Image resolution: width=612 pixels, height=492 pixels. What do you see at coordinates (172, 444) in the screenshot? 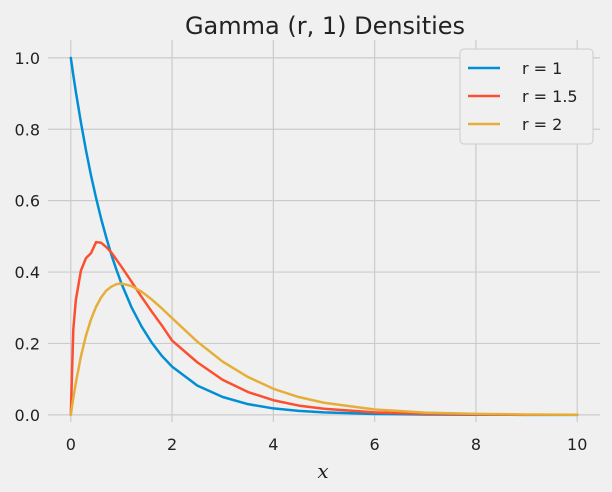
I see `x-tick-label: 2` at bounding box center [172, 444].